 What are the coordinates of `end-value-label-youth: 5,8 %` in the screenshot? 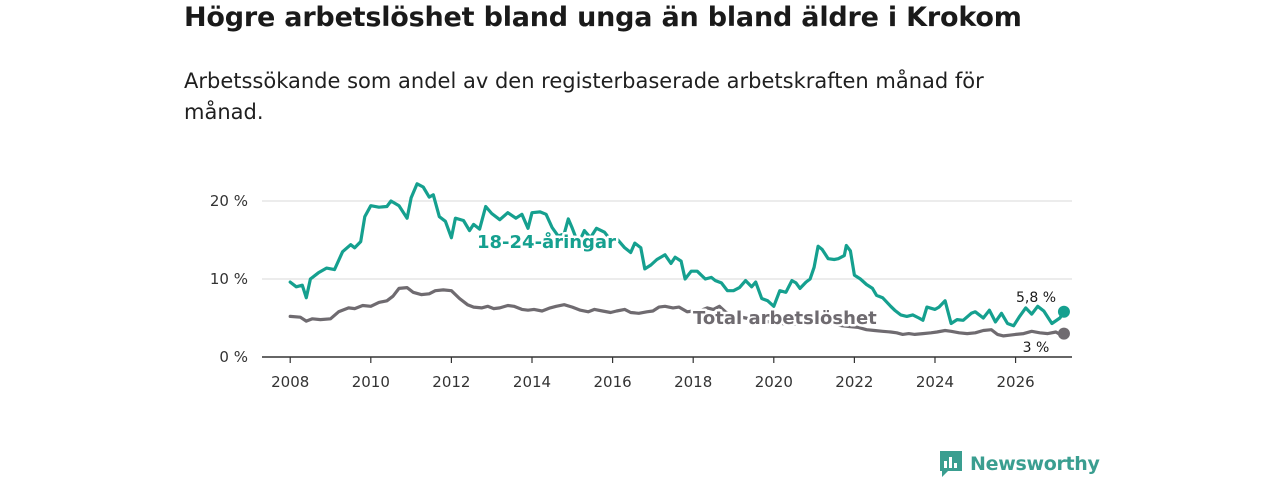 It's located at (1036, 298).